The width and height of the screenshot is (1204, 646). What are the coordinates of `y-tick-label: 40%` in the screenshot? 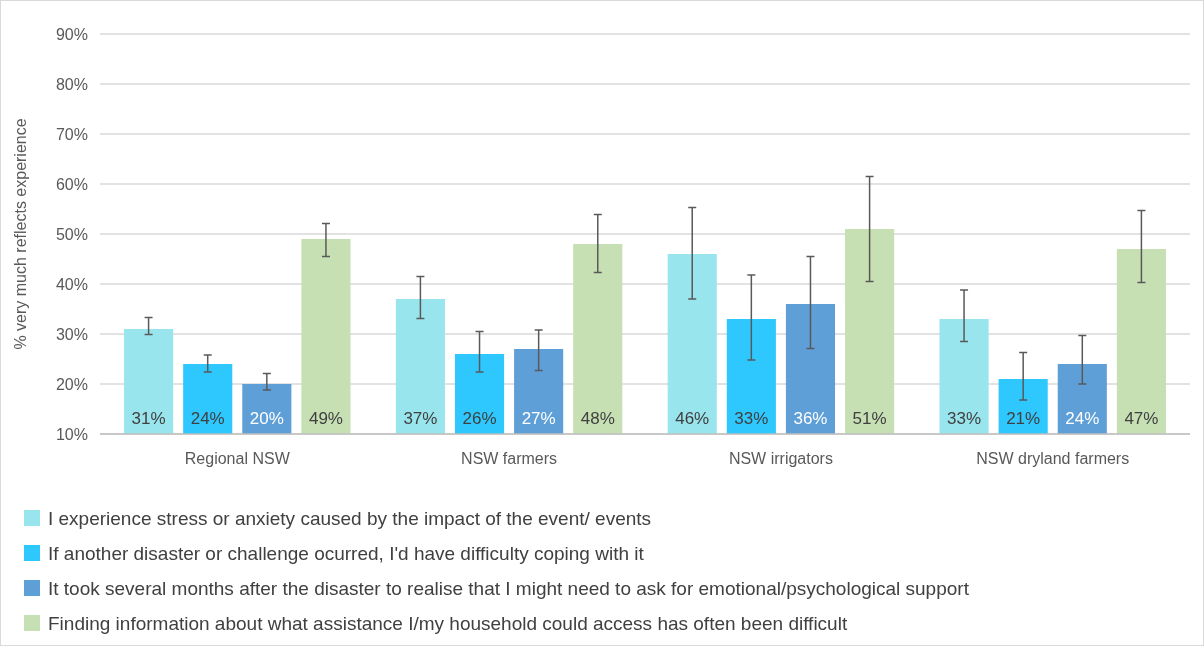 It's located at (71, 284).